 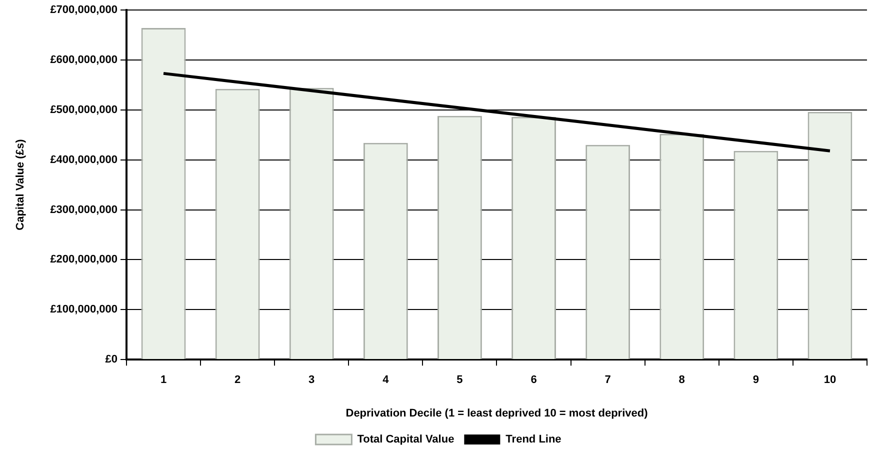 What do you see at coordinates (311, 380) in the screenshot?
I see `x-tick-label: 3` at bounding box center [311, 380].